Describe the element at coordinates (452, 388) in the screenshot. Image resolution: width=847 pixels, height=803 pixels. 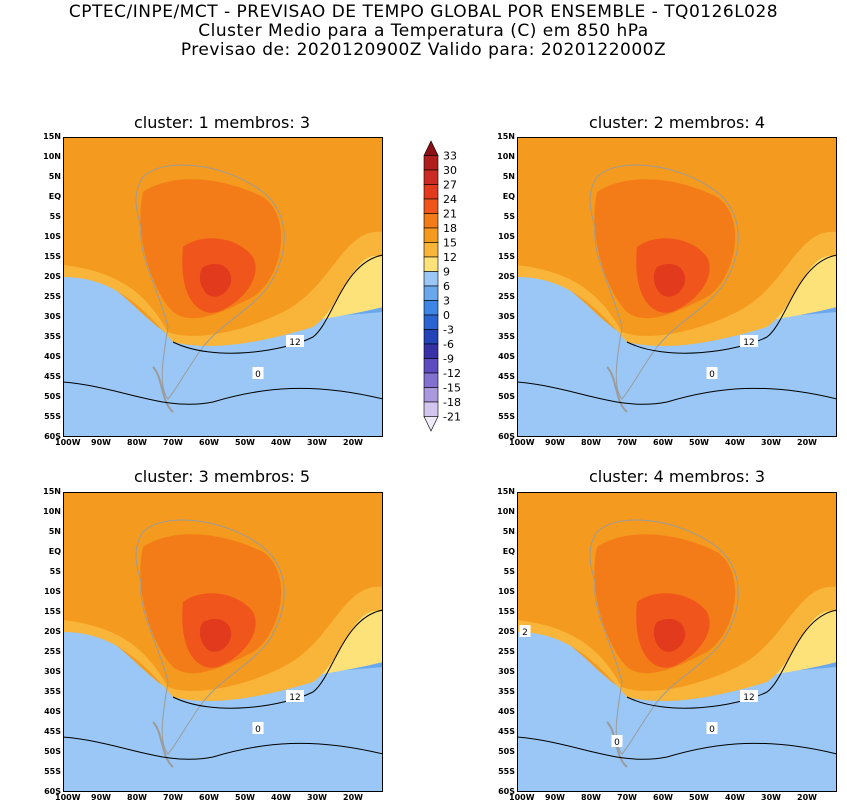
I see `colorbar-tick-label: -15` at that location.